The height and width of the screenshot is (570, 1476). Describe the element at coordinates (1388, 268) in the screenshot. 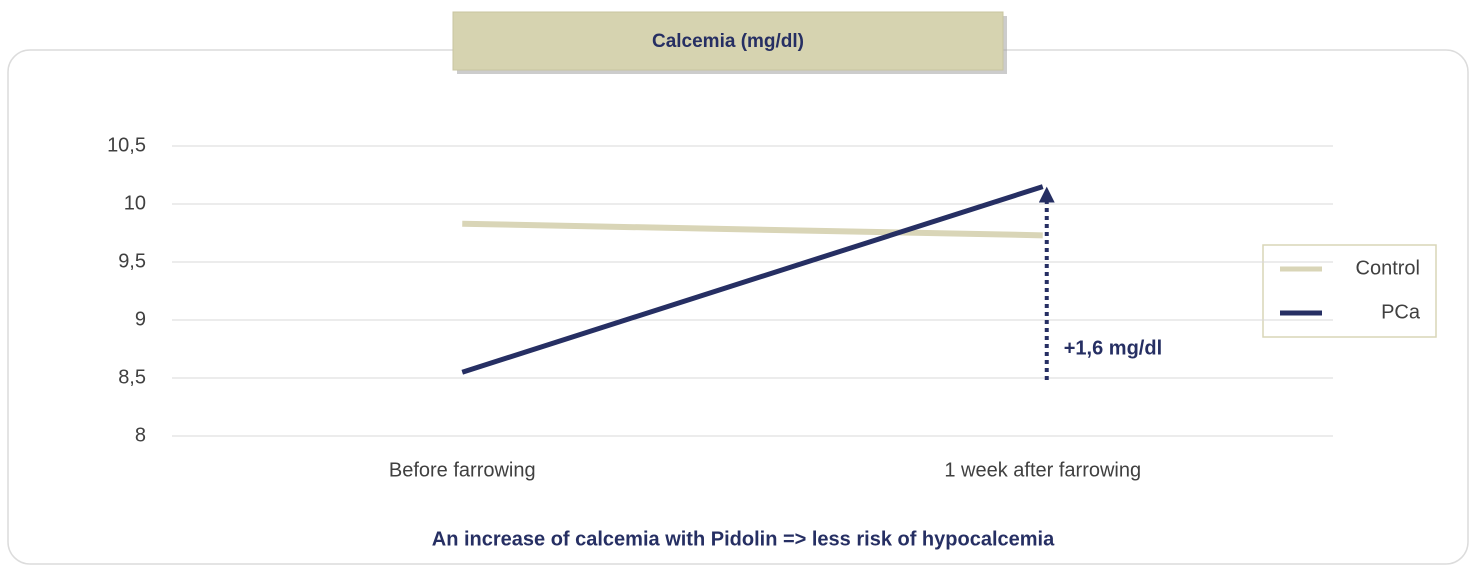

I see `legend-label: Control` at that location.